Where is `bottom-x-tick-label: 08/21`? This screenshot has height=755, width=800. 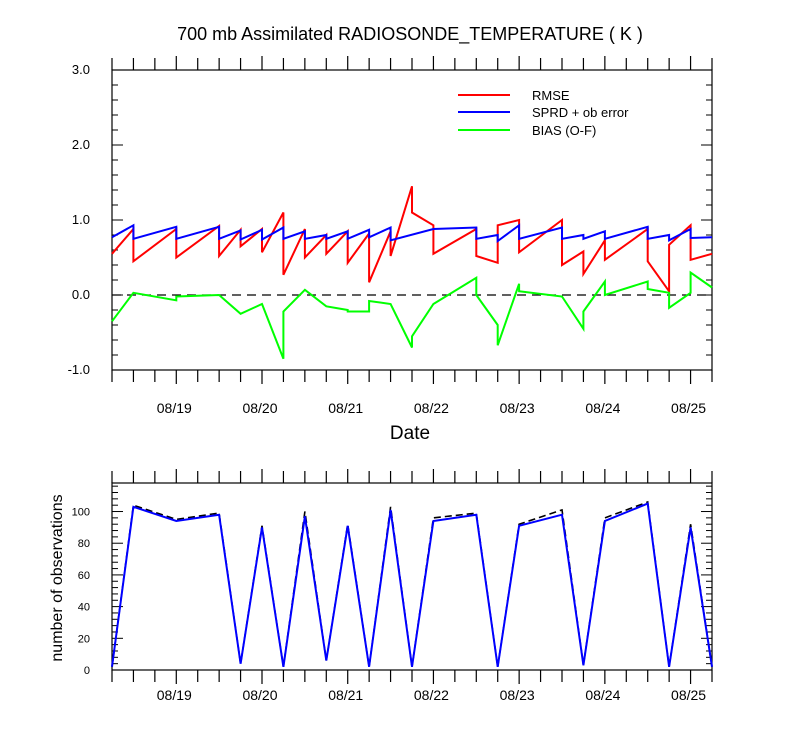 bottom-x-tick-label: 08/21 is located at coordinates (345, 695).